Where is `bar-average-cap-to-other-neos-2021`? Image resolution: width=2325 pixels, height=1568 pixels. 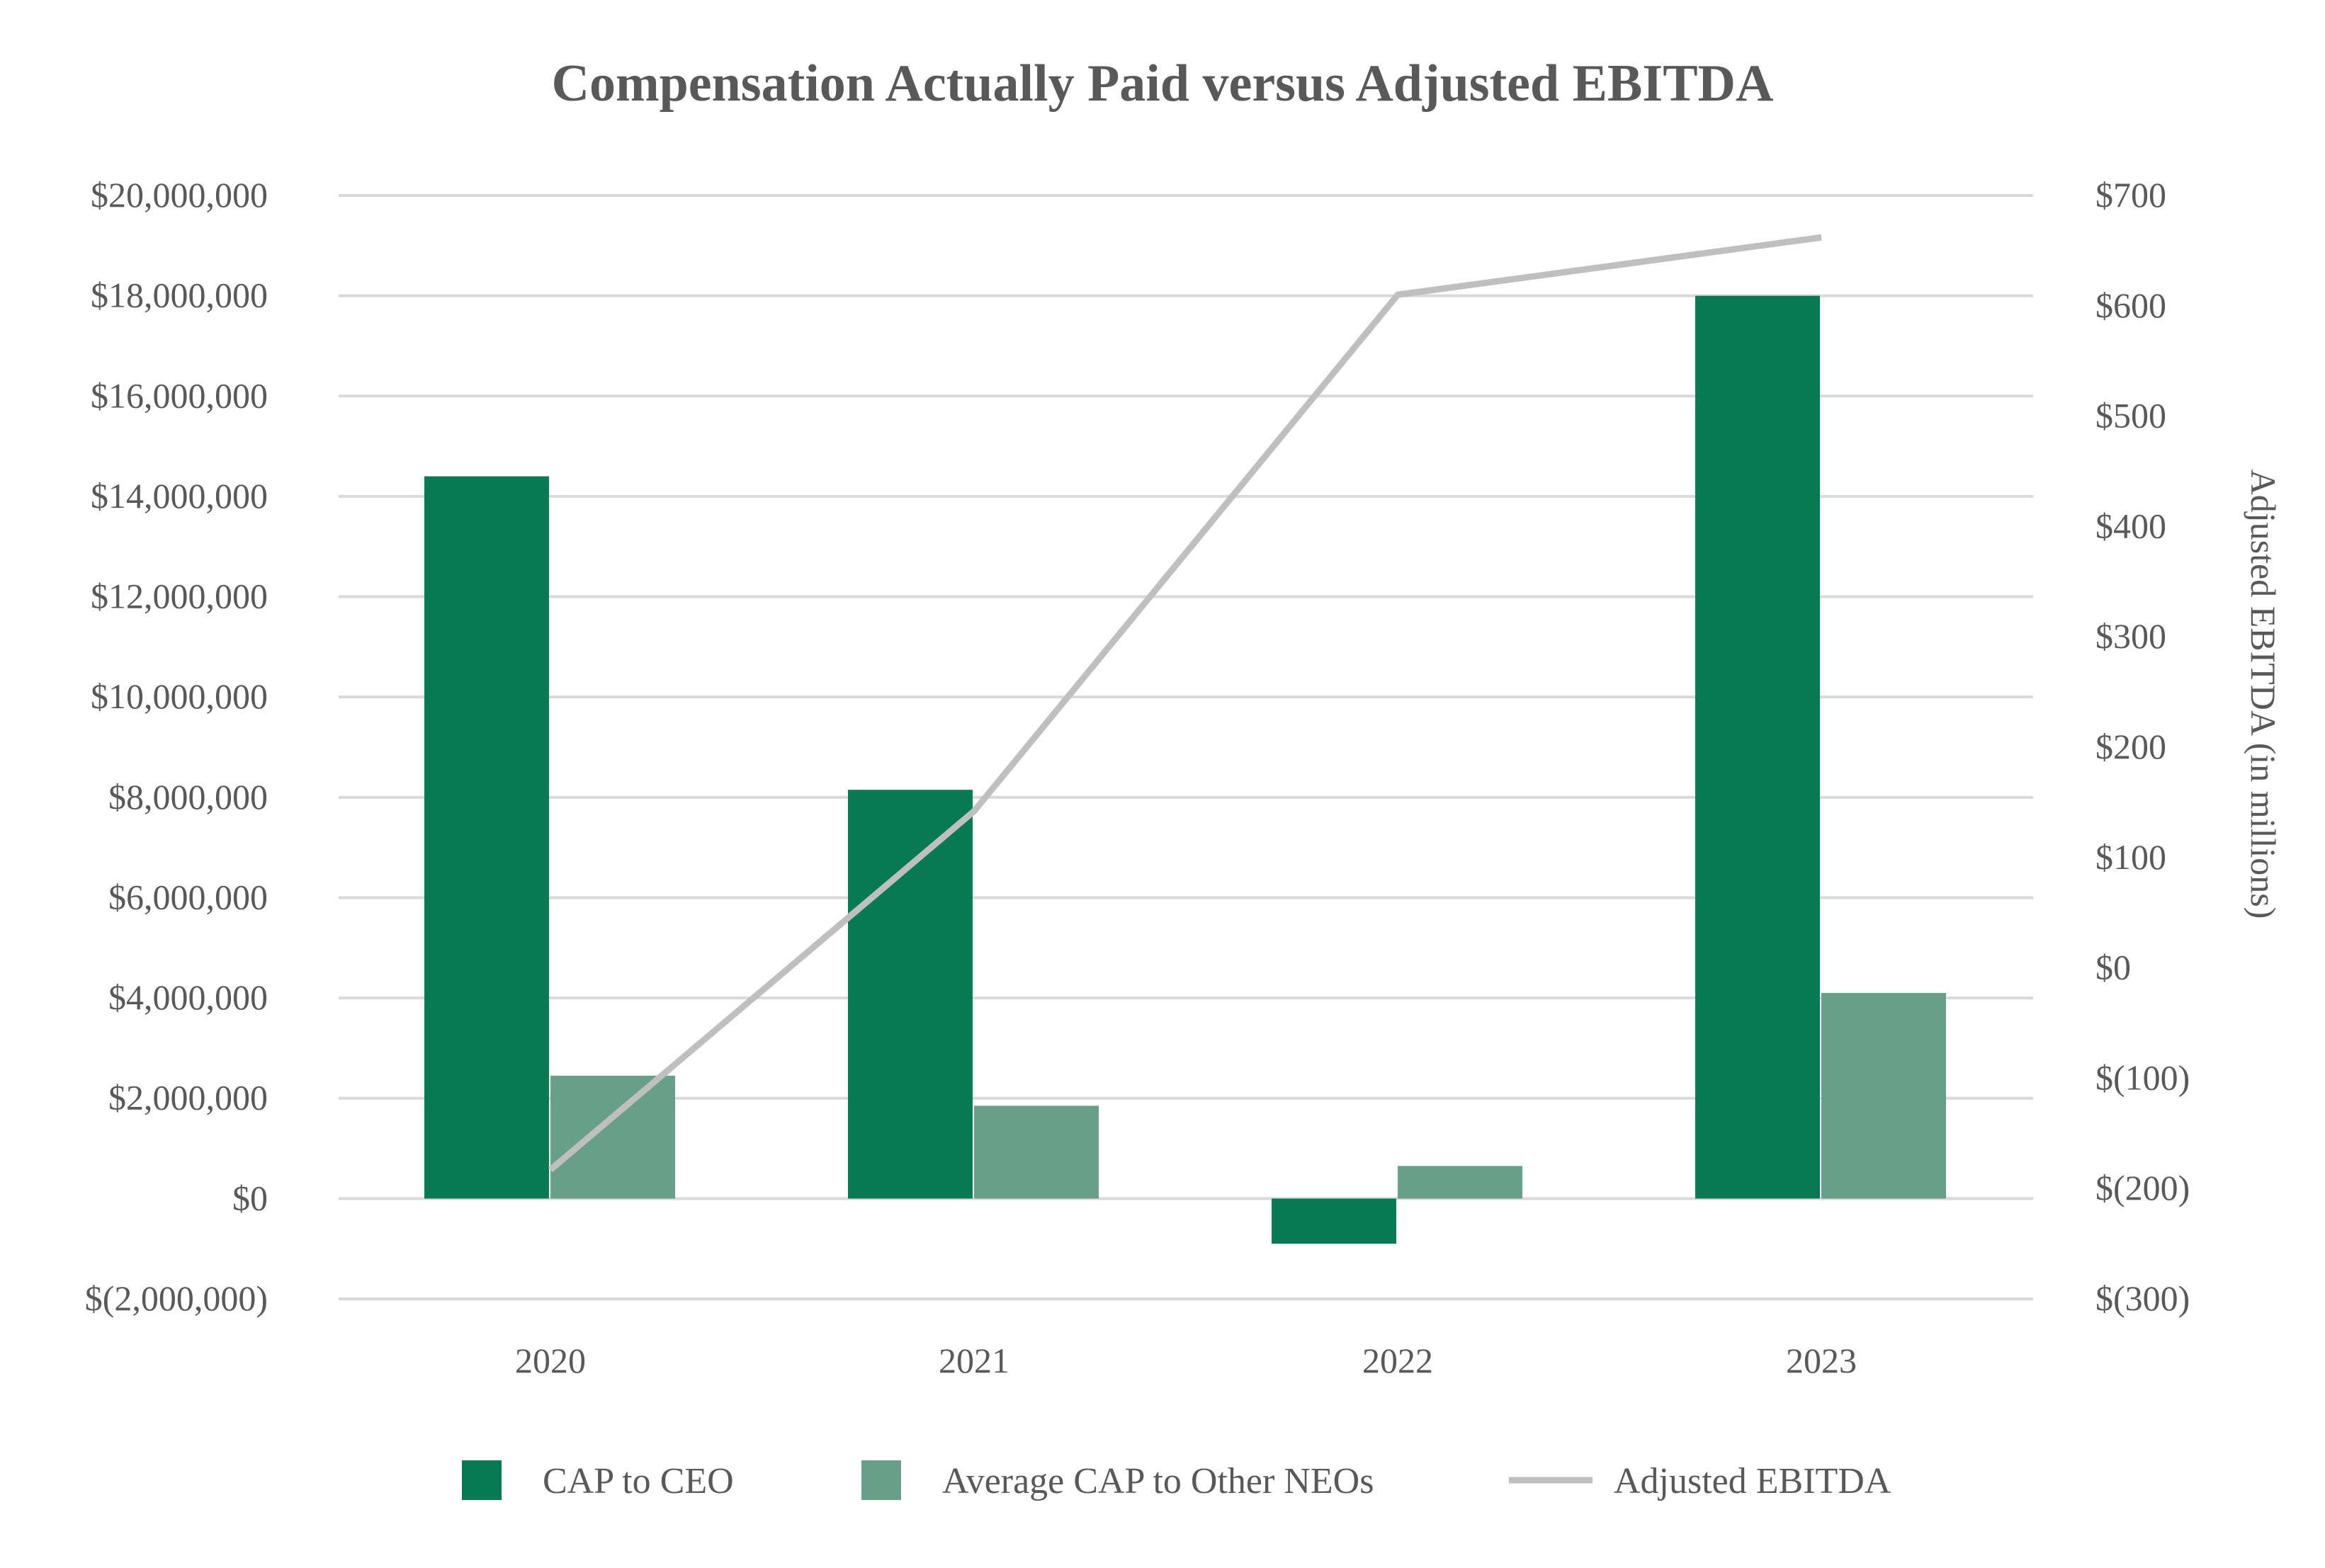
bar-average-cap-to-other-neos-2021 is located at coordinates (1036, 1152).